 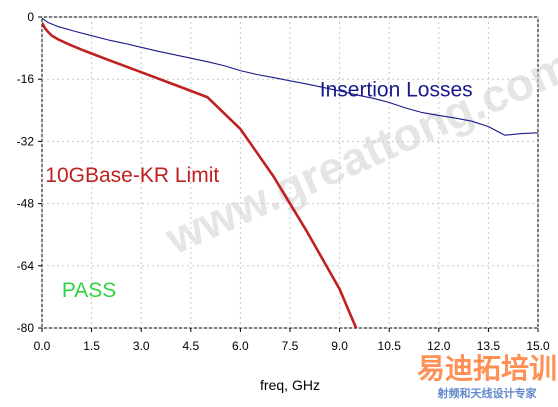 I want to click on annotation-10gbase-kr-limit: 10GBase-KR Limit, so click(x=132, y=175).